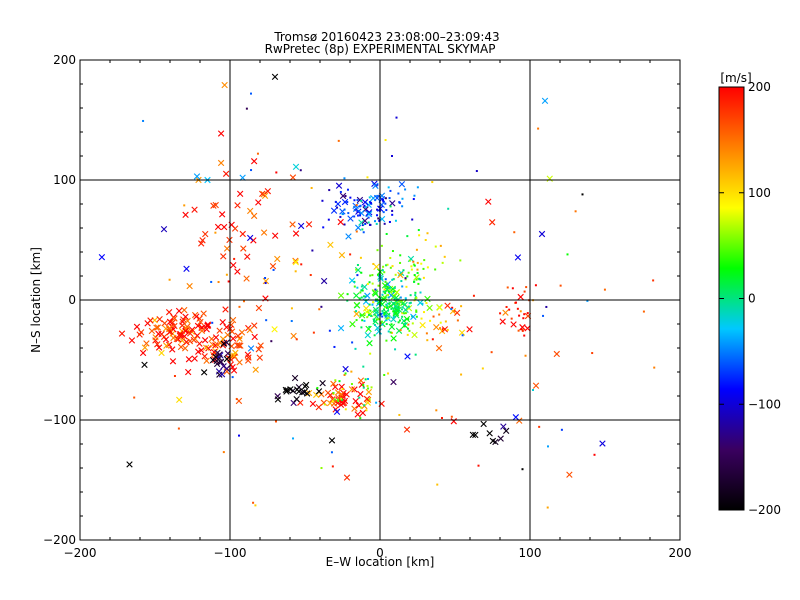  I want to click on colorbar-tick-label: −100, so click(764, 404).